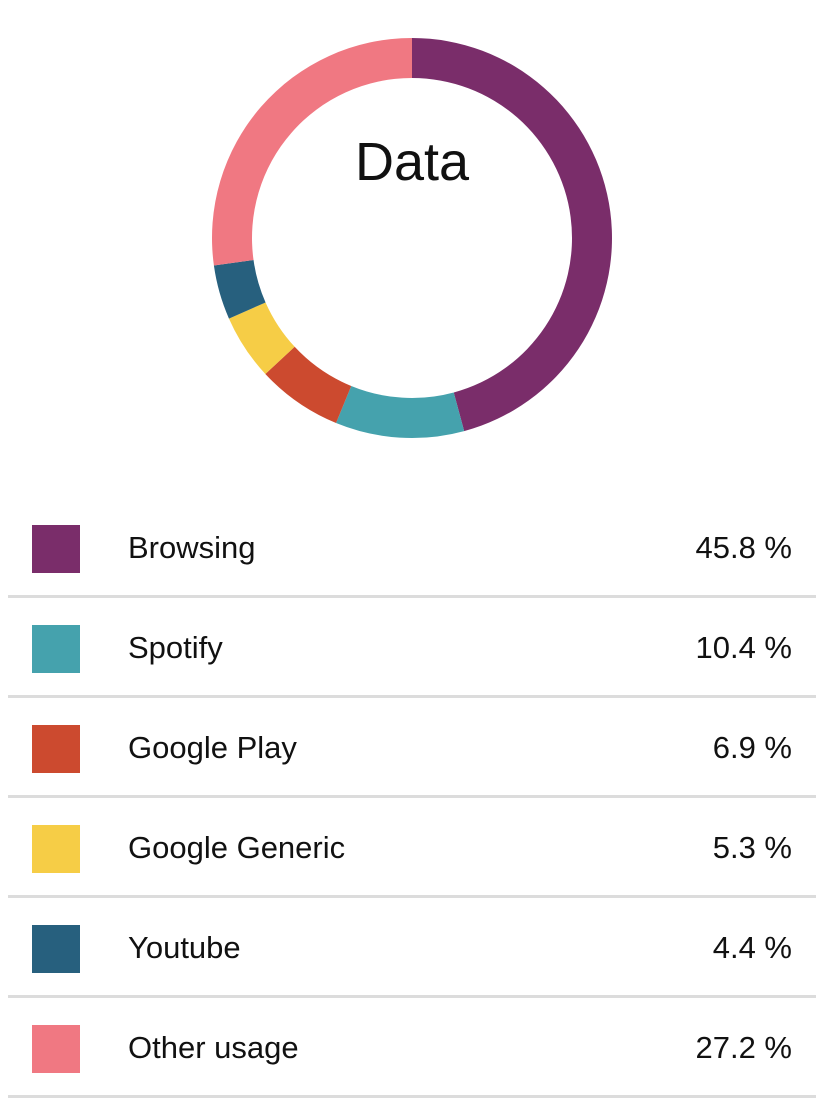 The height and width of the screenshot is (1111, 828). Describe the element at coordinates (752, 847) in the screenshot. I see `legend-value: 5.3 %` at that location.